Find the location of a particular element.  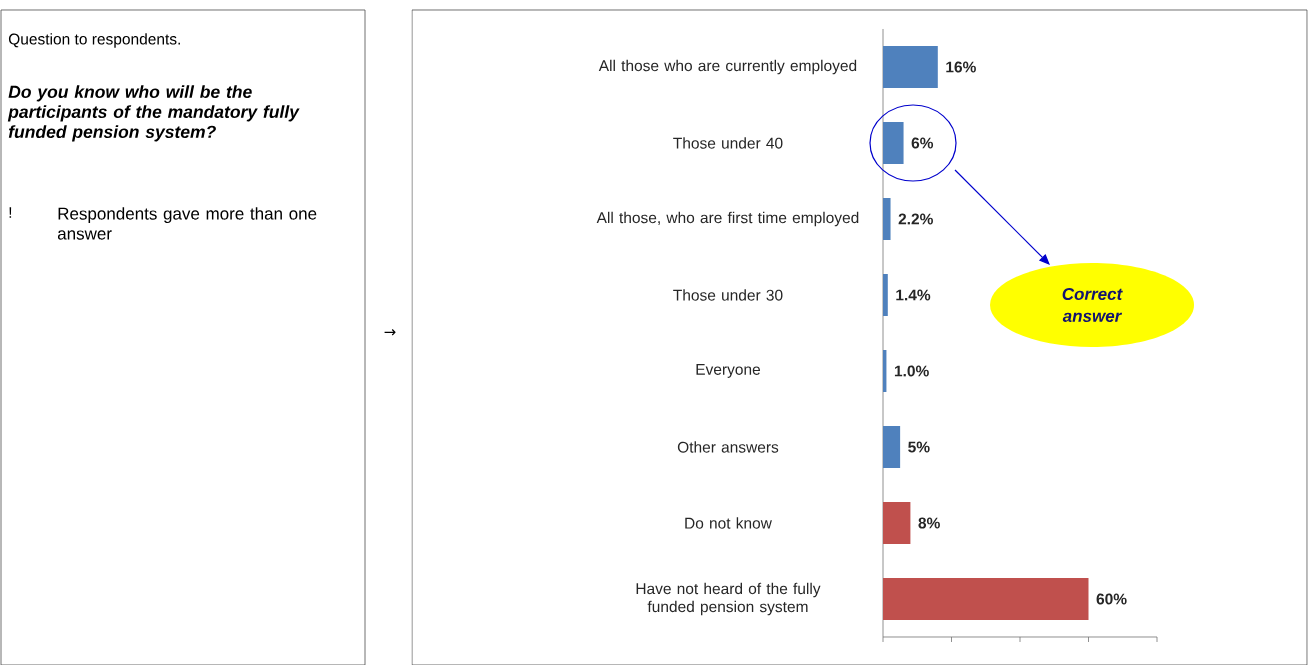

y-tick-label: All those who are currently employed is located at coordinates (727, 67).